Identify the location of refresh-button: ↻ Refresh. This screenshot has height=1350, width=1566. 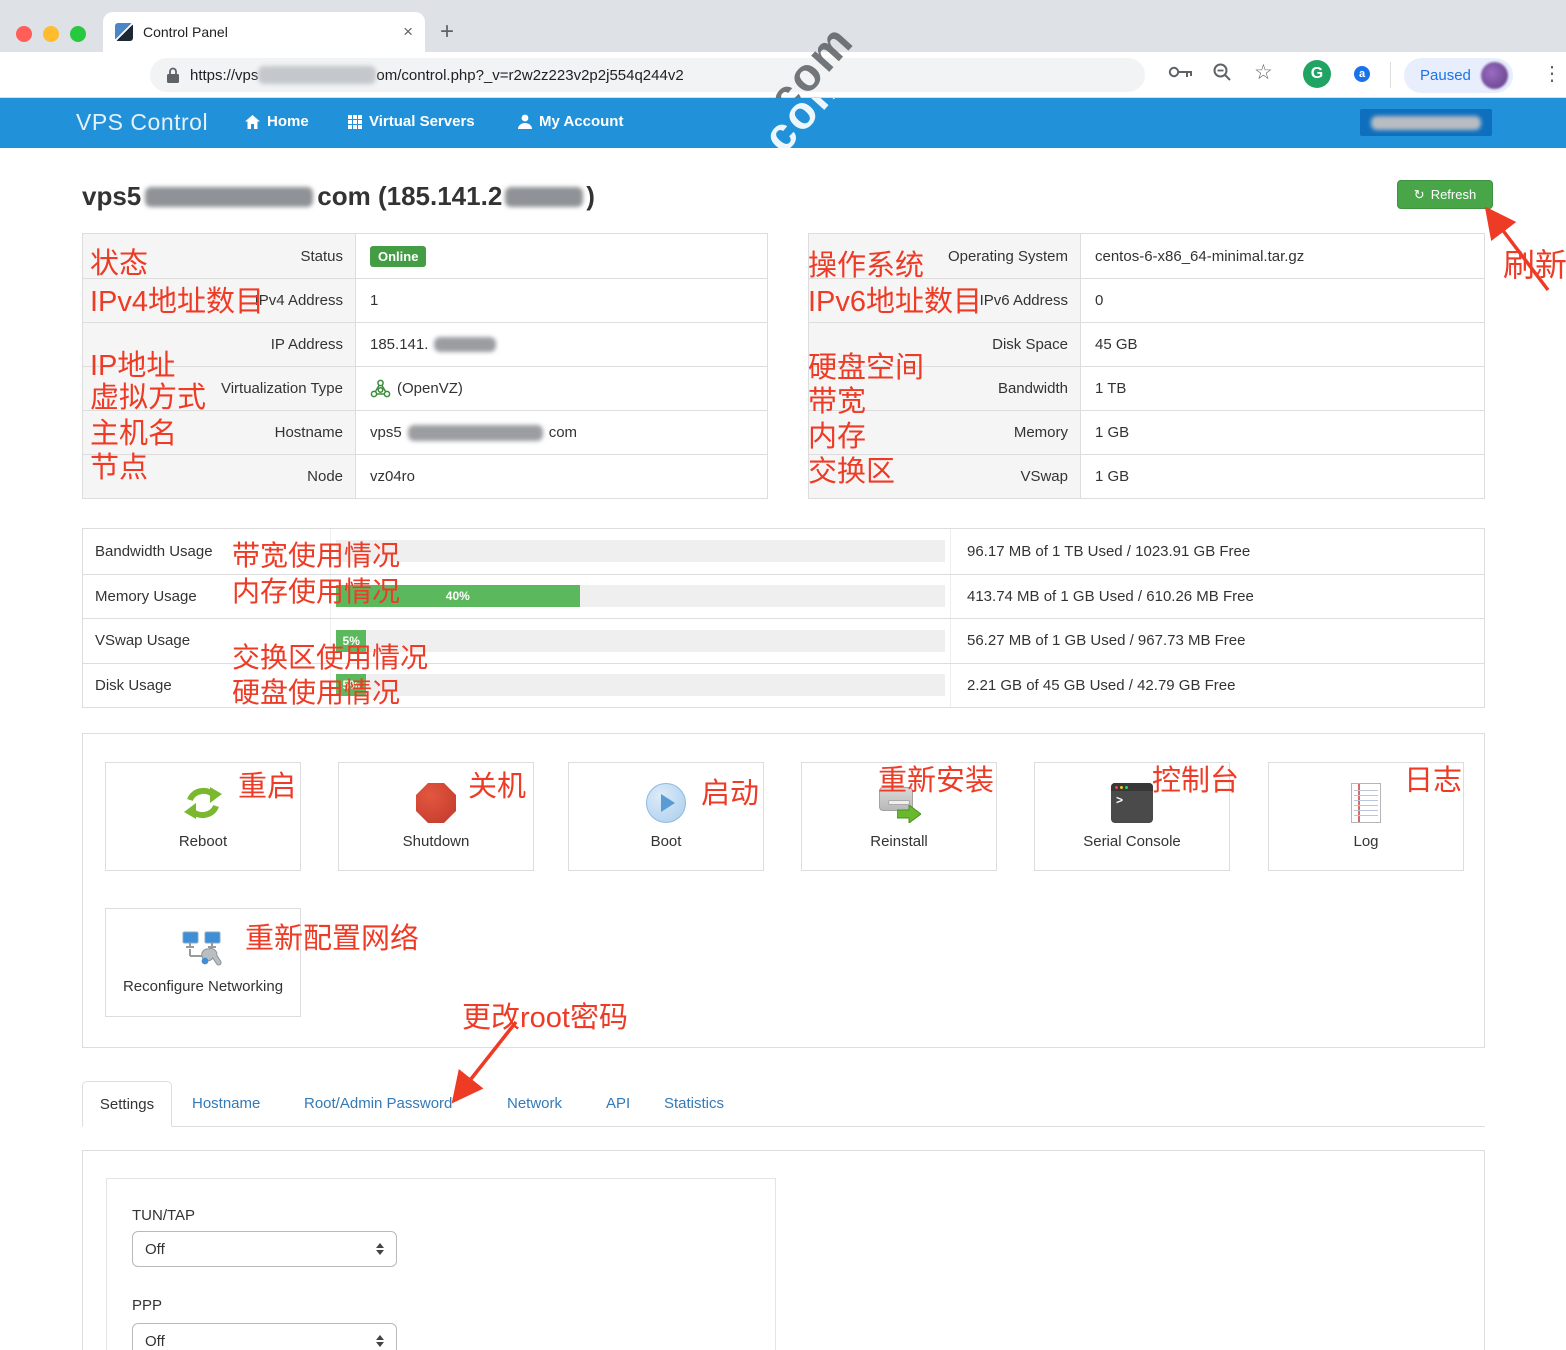
(1445, 194).